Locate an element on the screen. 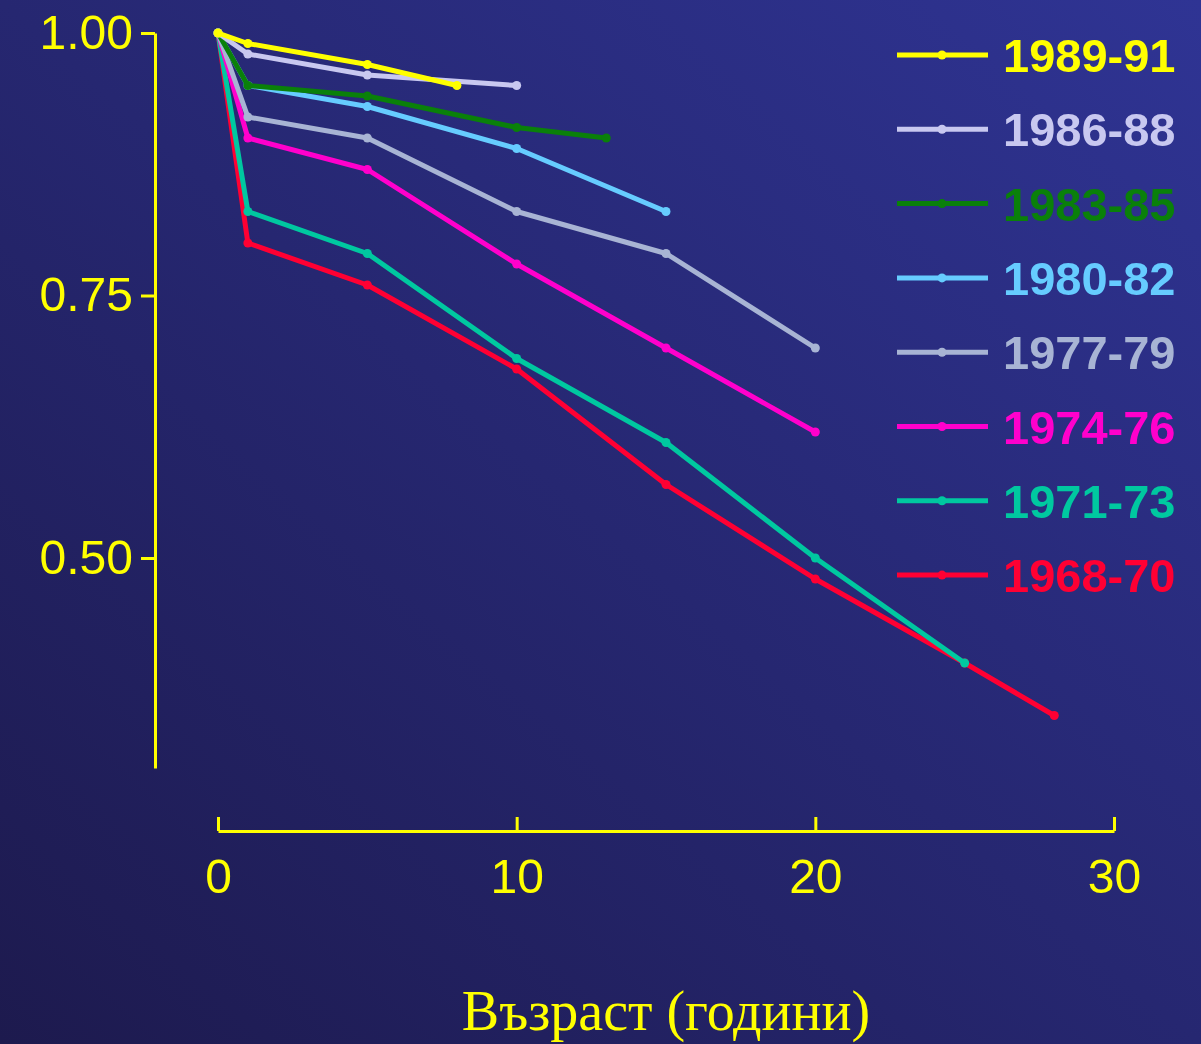  legend-label: 1983-85 is located at coordinates (1089, 204).